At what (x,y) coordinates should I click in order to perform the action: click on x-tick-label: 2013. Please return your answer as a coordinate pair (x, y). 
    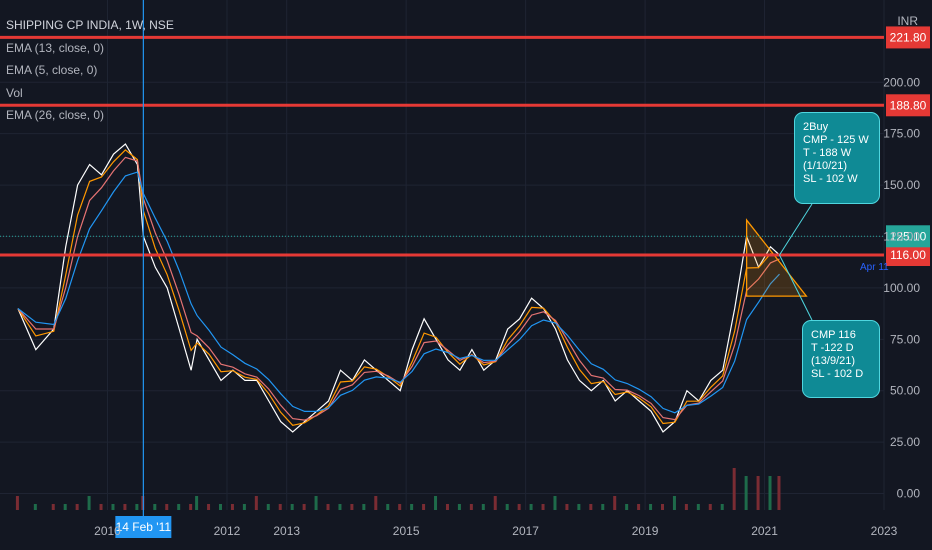
    Looking at the image, I should click on (286, 531).